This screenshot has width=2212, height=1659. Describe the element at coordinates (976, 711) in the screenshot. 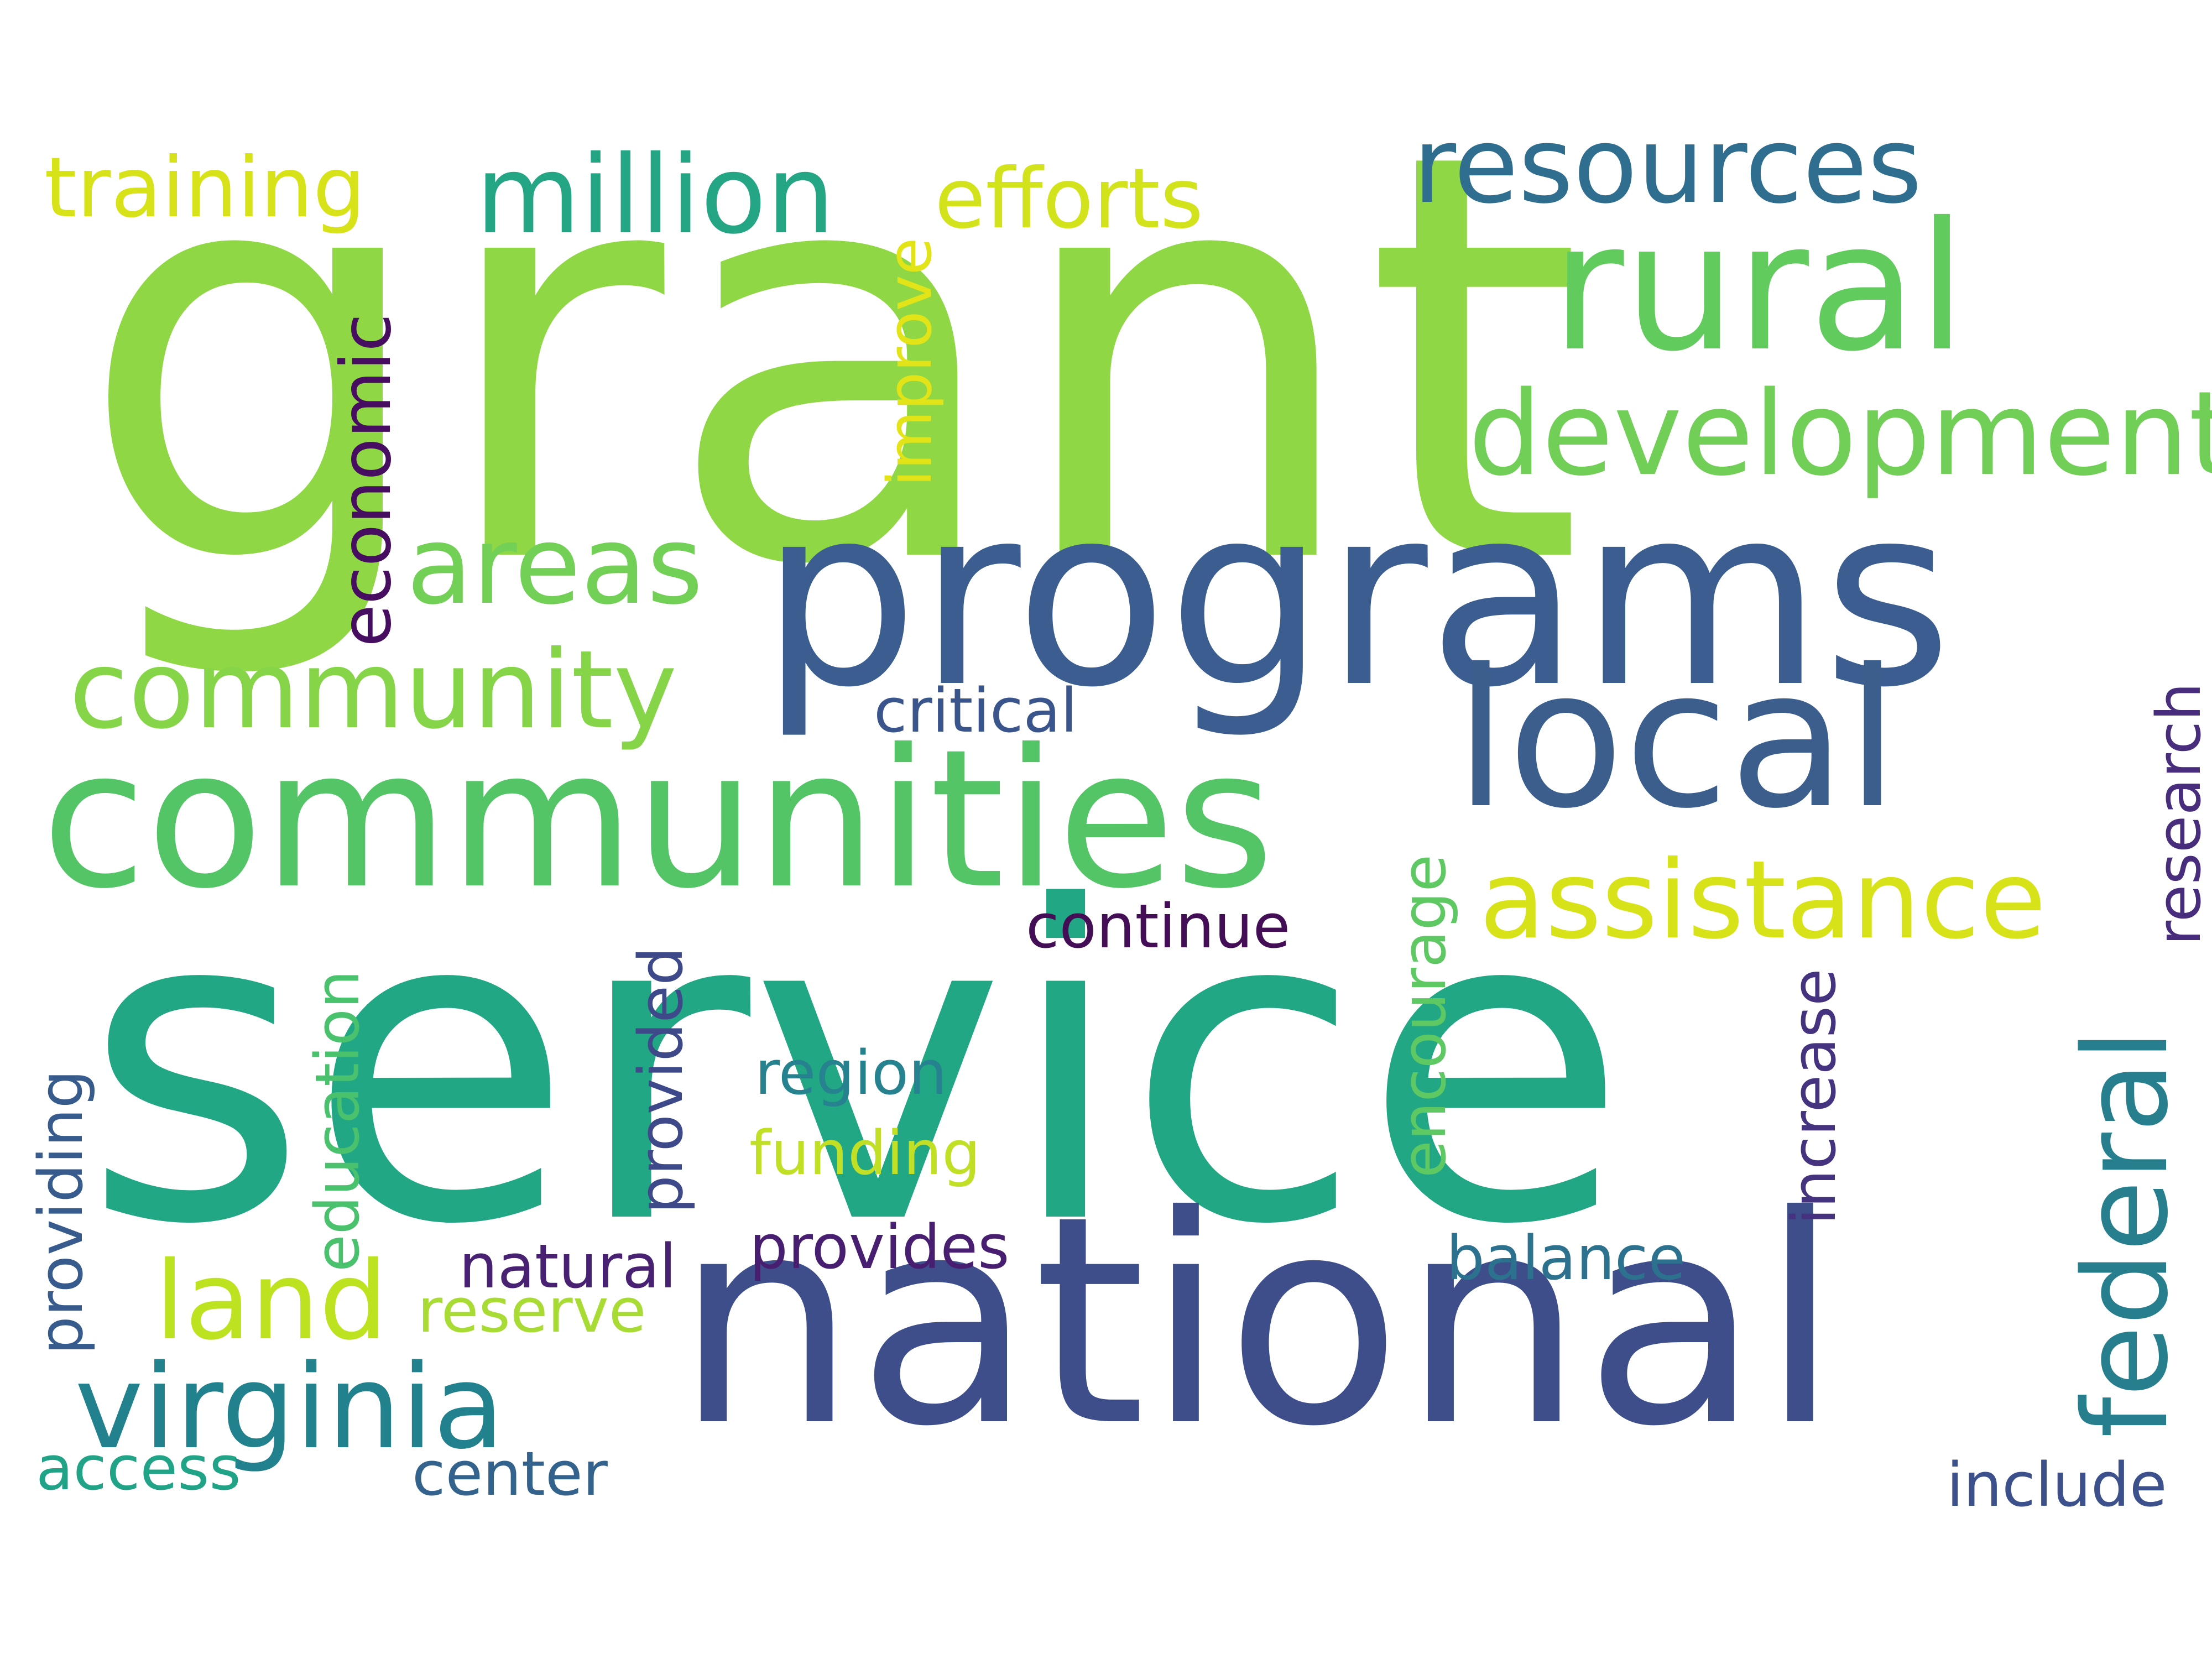

I see `word-critical: critical` at that location.